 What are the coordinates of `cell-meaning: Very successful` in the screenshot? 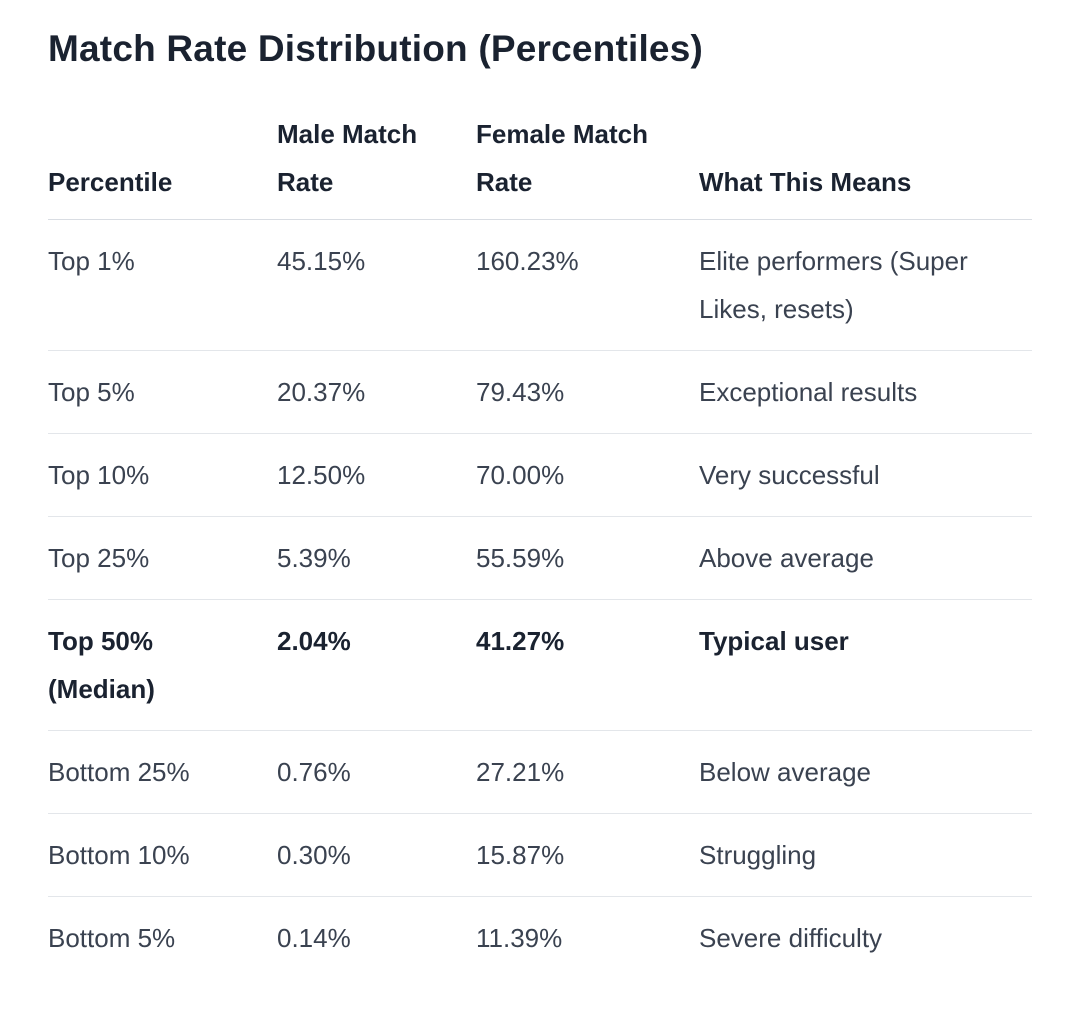 It's located at (865, 475).